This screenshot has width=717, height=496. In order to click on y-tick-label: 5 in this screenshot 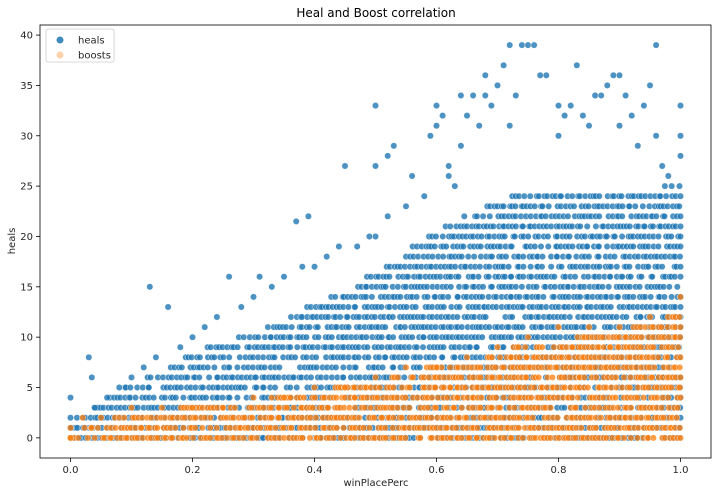, I will do `click(30, 388)`.